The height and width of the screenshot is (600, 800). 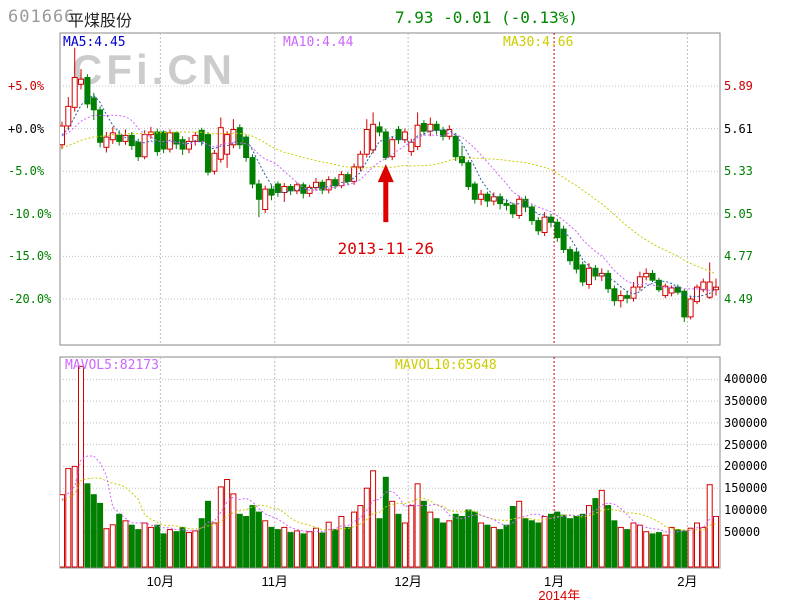 I want to click on axis-tick-100000: 100000, so click(x=746, y=509).